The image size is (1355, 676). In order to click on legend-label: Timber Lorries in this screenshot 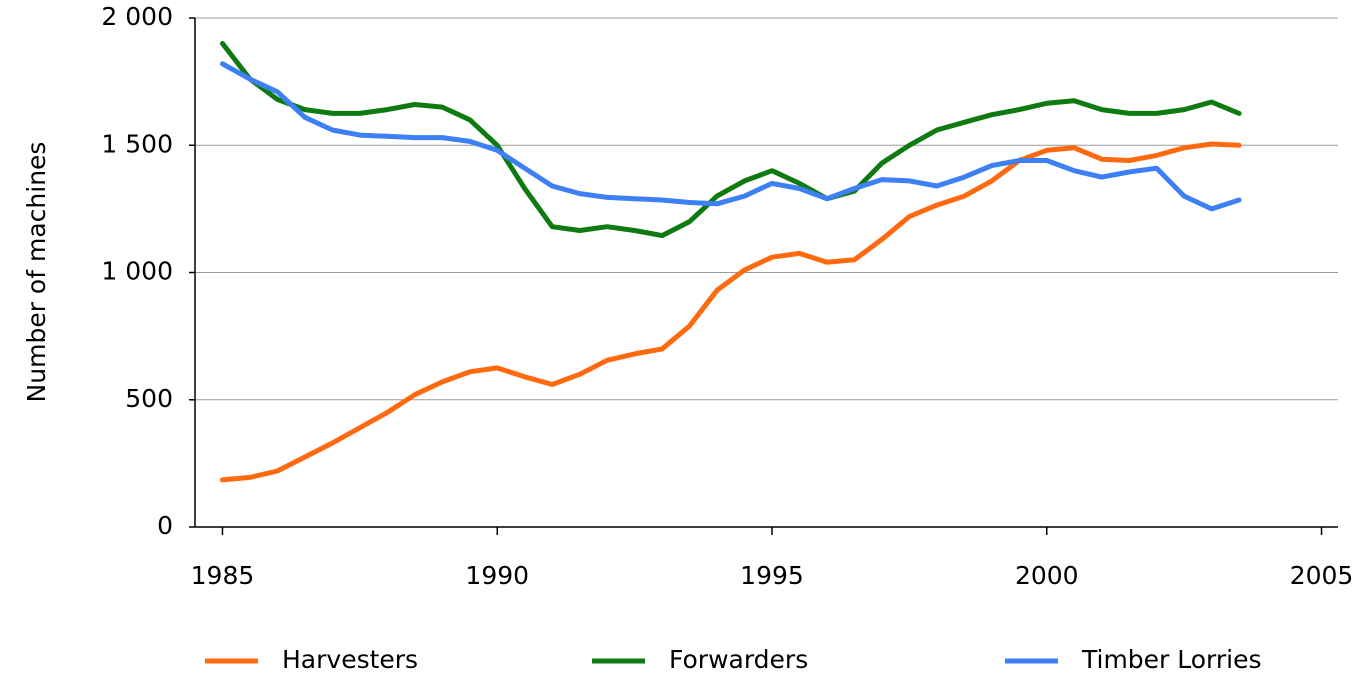, I will do `click(1171, 659)`.